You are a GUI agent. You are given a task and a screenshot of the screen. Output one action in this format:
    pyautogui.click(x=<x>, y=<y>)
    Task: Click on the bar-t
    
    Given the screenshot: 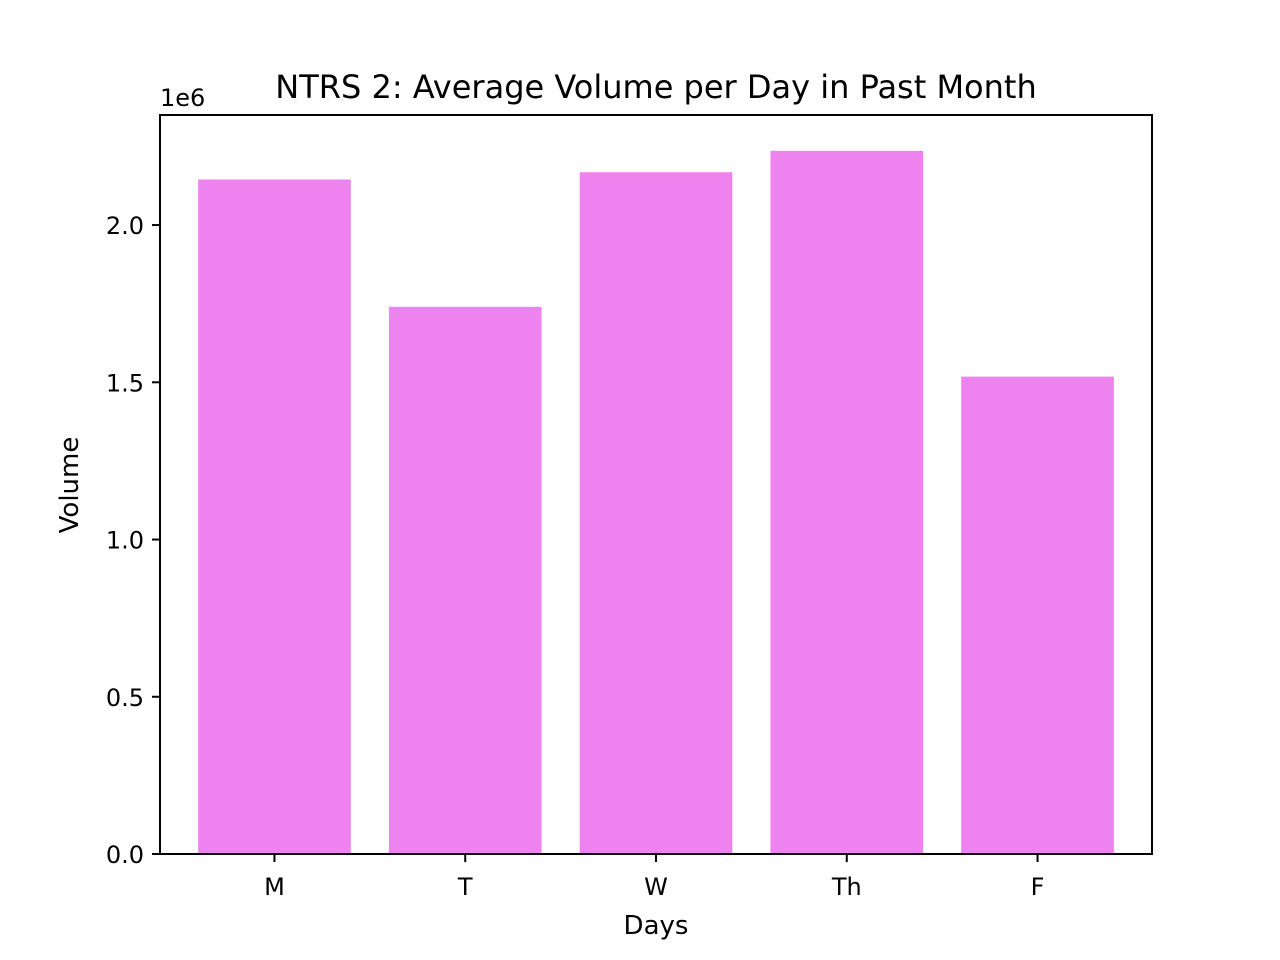 What is the action you would take?
    pyautogui.click(x=465, y=580)
    